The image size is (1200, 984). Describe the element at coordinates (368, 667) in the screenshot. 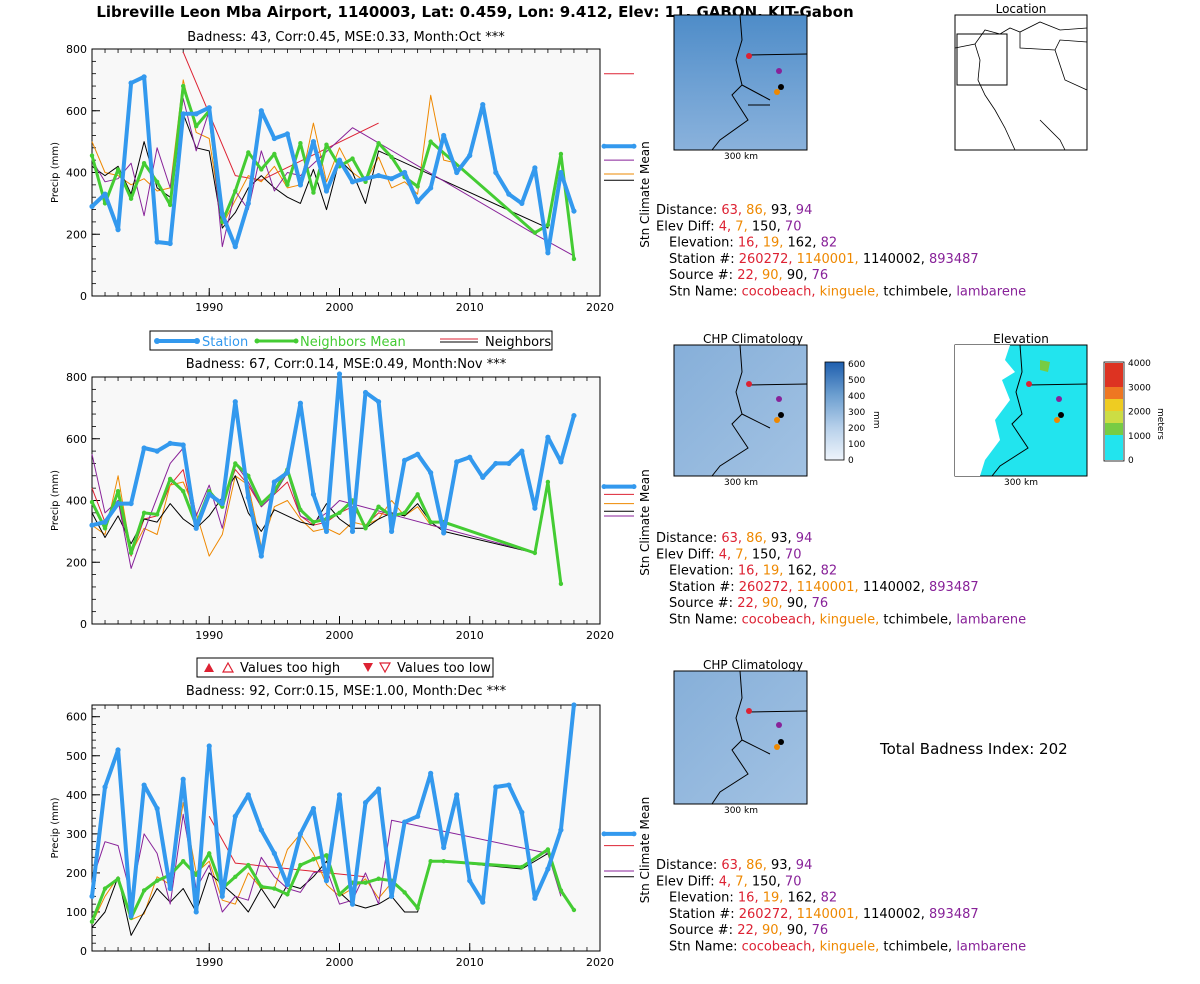

I see `too-low-filled-icon` at that location.